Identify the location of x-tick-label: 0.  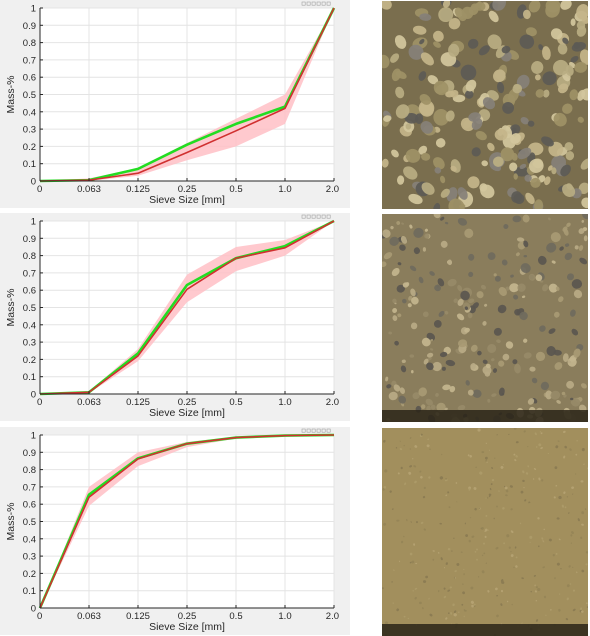
(39, 616).